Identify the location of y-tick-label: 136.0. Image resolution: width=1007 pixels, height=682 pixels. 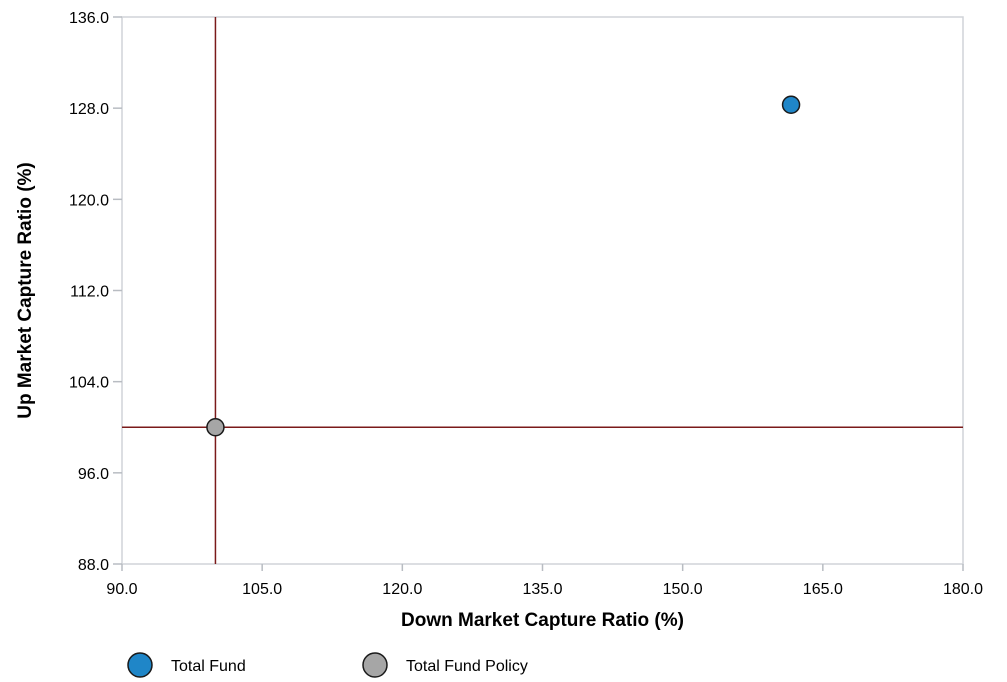
(89, 18).